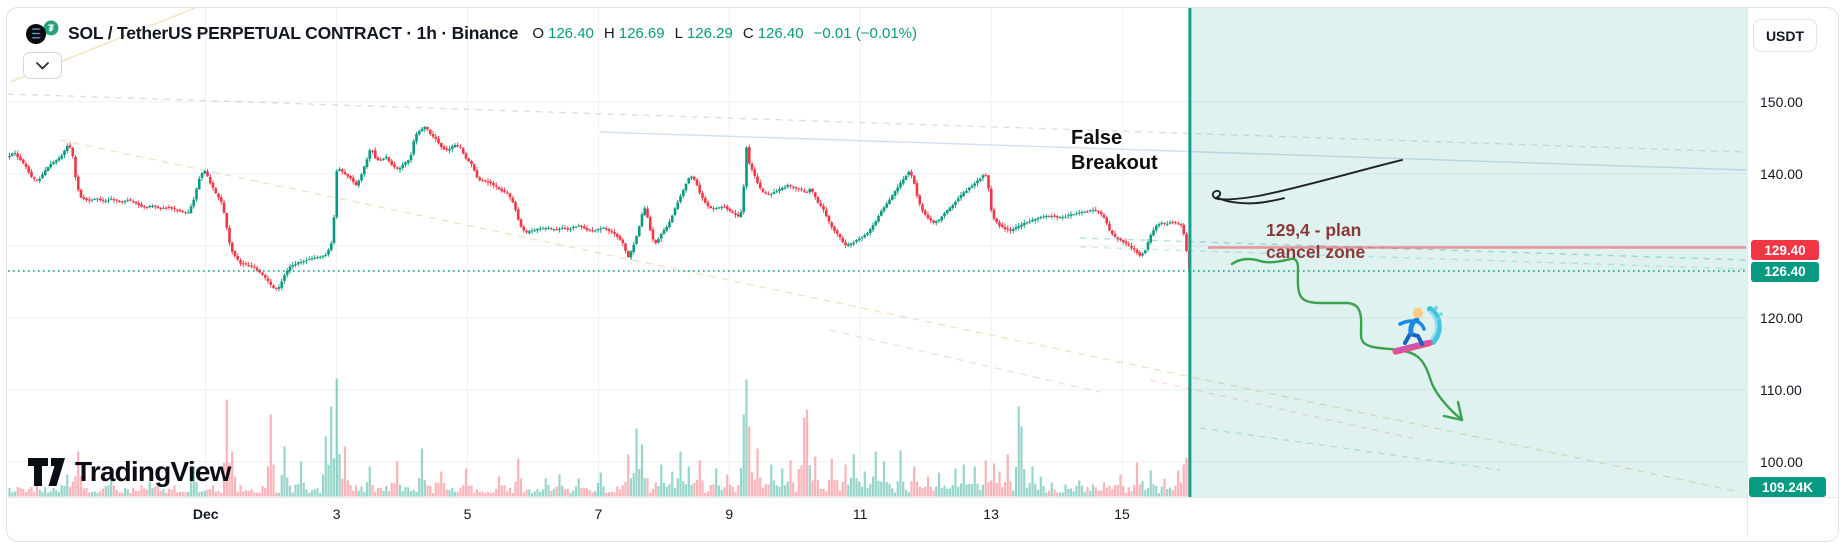 This screenshot has width=1845, height=550. What do you see at coordinates (865, 33) in the screenshot?
I see `change-value: −0.01 (−0.01%)` at bounding box center [865, 33].